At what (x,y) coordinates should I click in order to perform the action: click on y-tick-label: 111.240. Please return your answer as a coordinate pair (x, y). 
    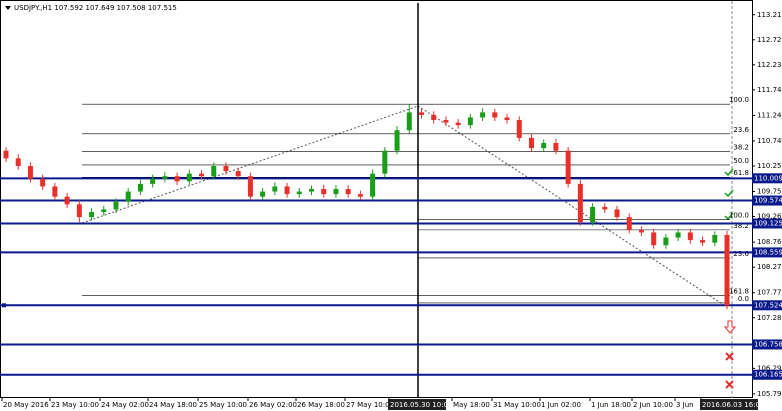
    Looking at the image, I should click on (769, 115).